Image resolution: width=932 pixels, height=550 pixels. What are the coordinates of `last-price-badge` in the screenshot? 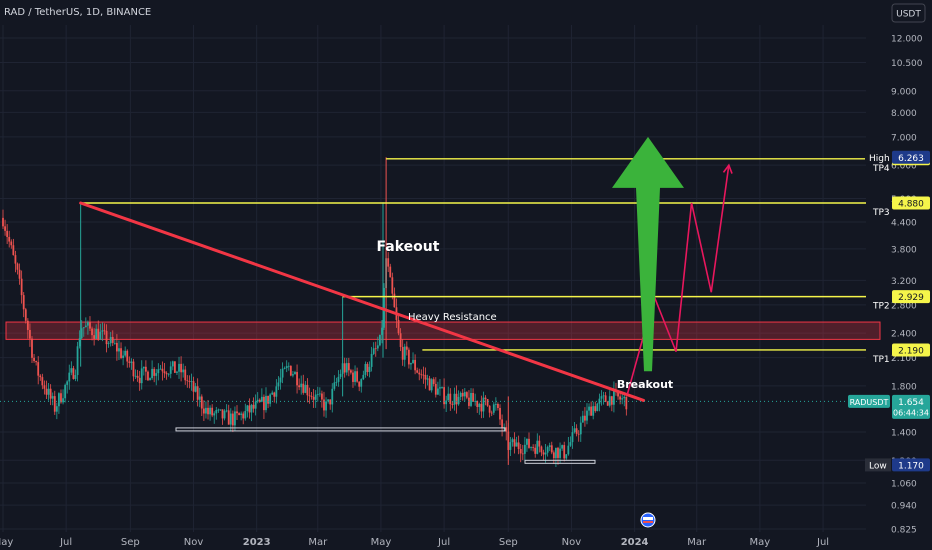 It's located at (911, 406).